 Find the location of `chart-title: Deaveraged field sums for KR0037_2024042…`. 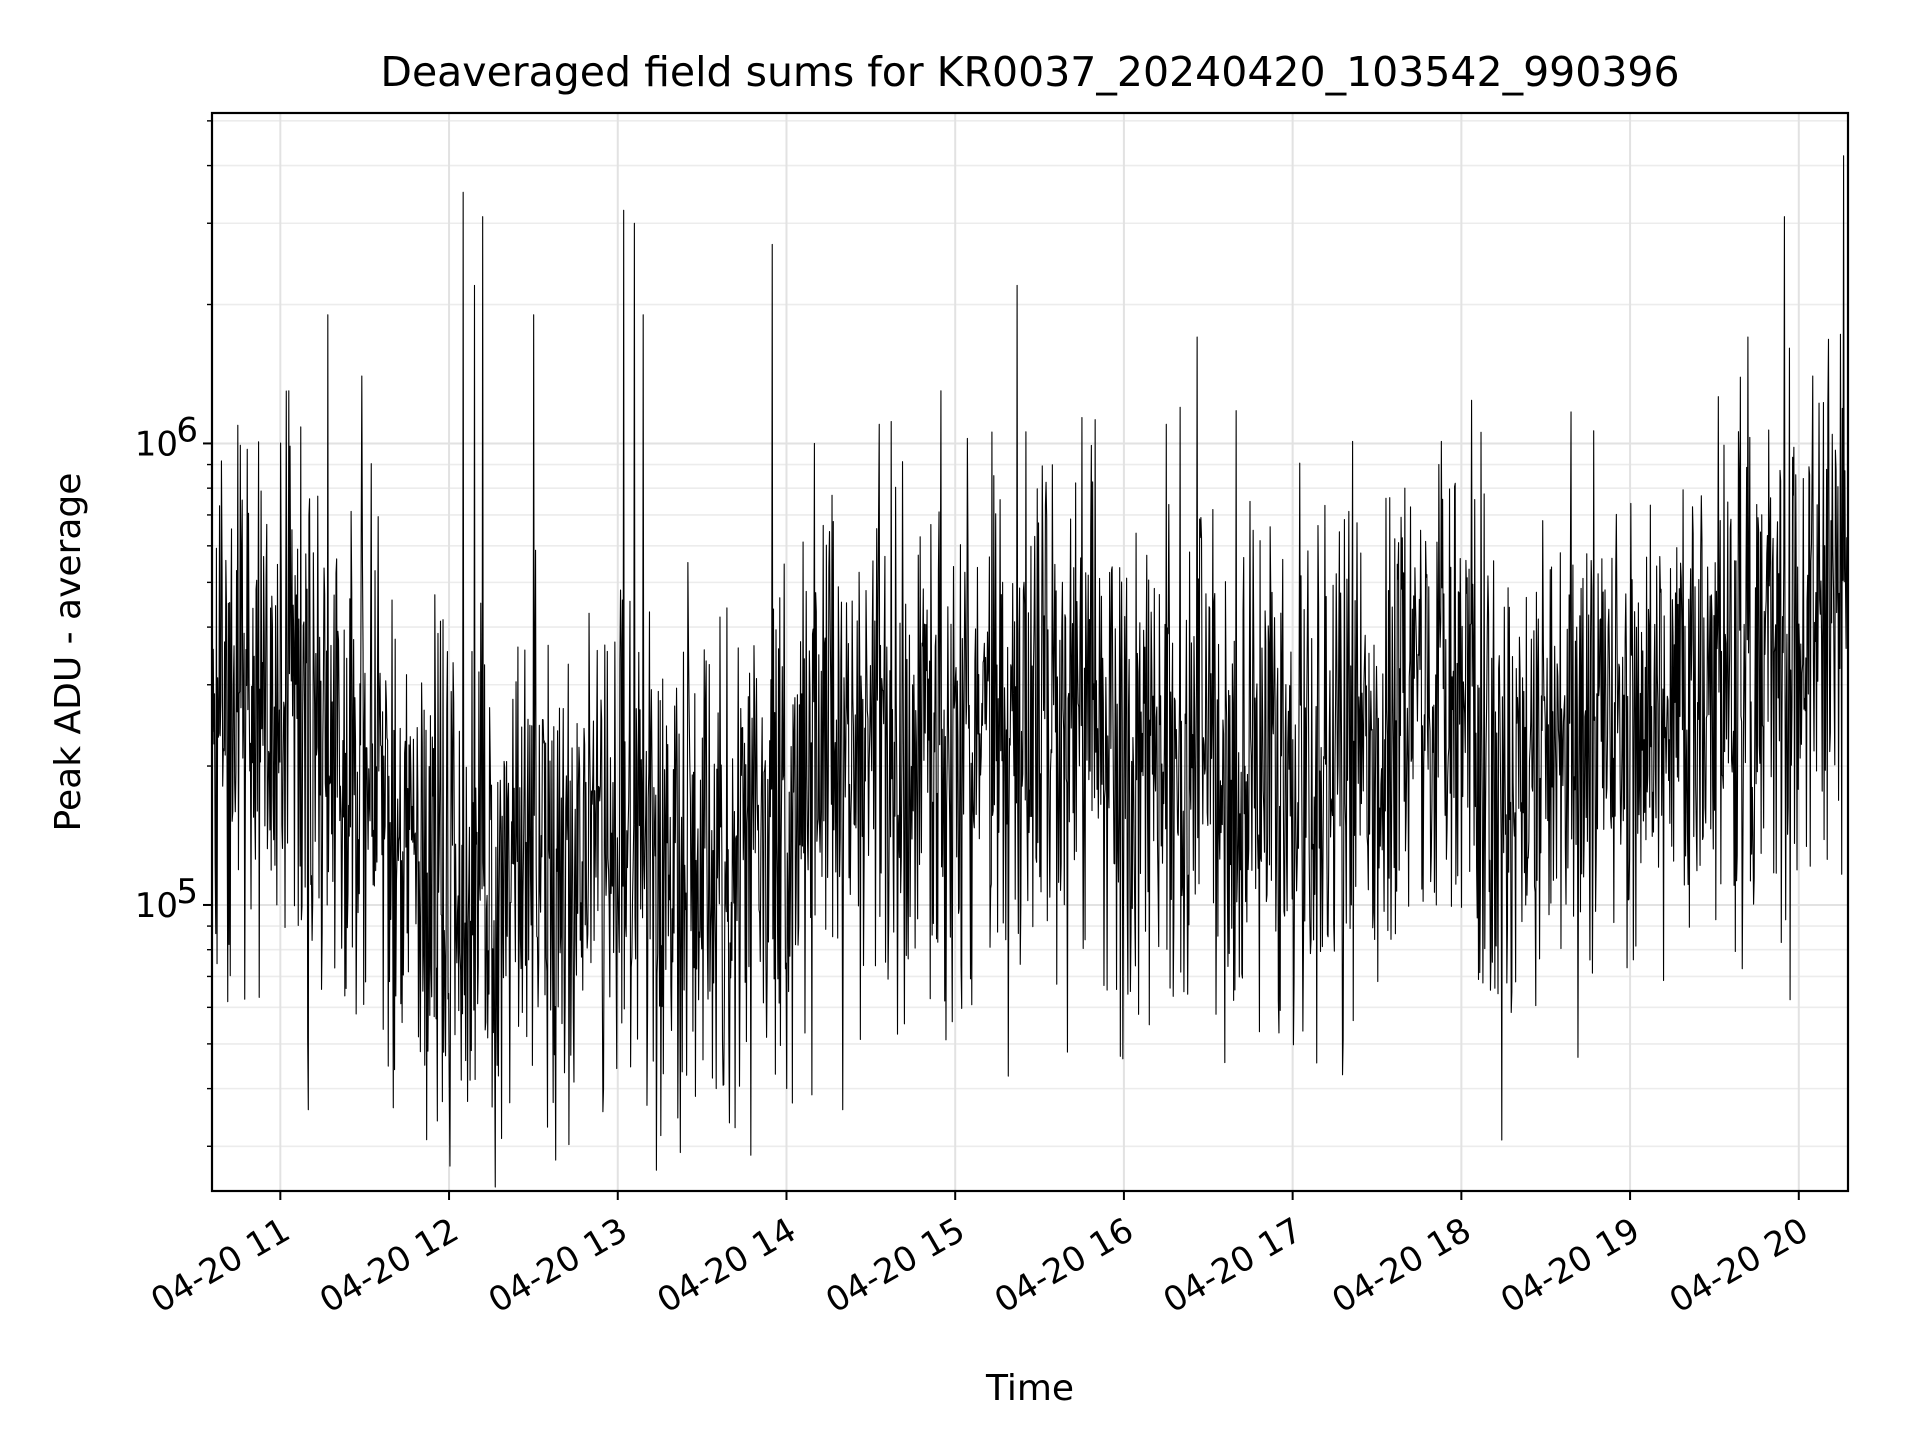

chart-title: Deaveraged field sums for KR0037_2024042… is located at coordinates (1029, 72).